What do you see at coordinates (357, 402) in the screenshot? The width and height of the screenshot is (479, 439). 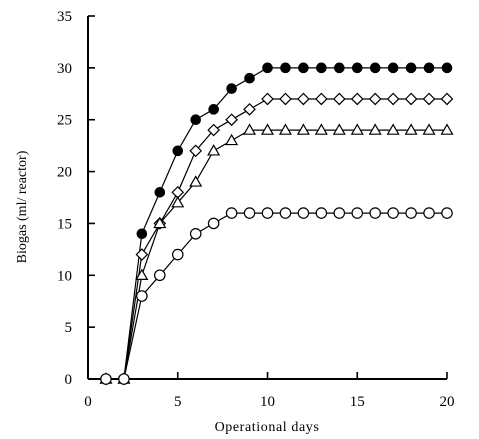 I see `x-tick-label: 15` at bounding box center [357, 402].